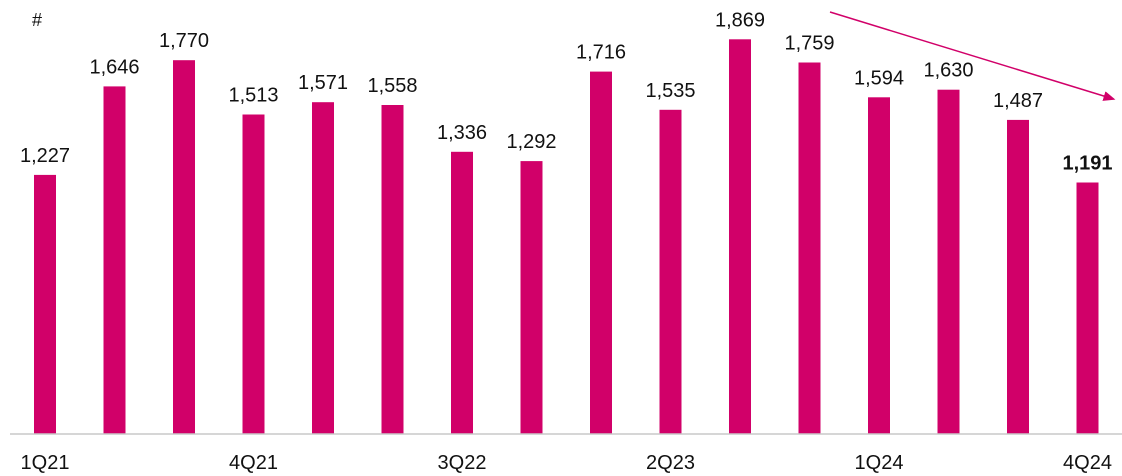 The height and width of the screenshot is (476, 1122). What do you see at coordinates (253, 274) in the screenshot?
I see `bar-4Q21` at bounding box center [253, 274].